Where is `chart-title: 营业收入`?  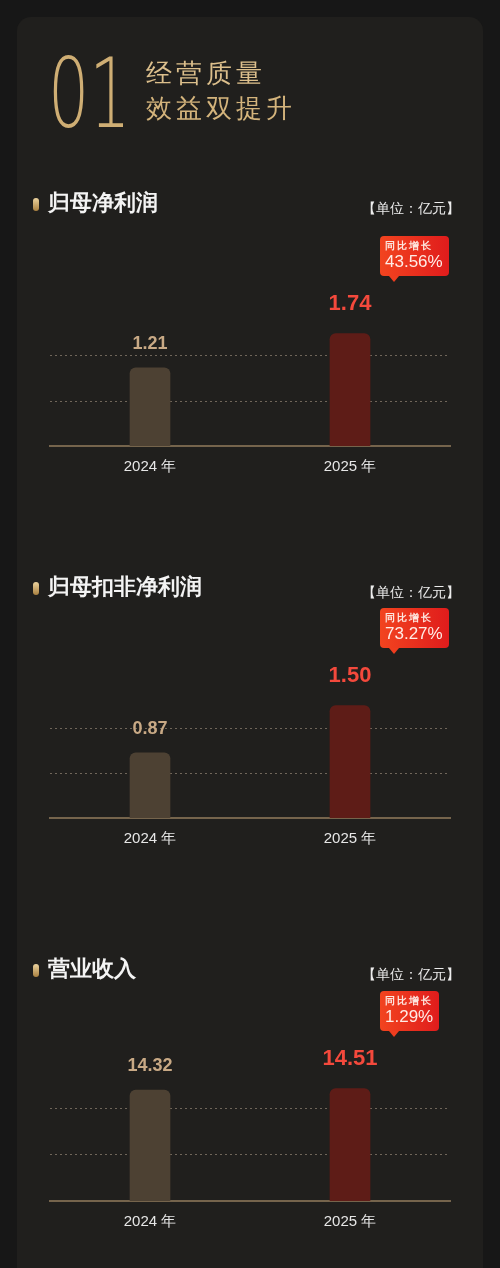
chart-title: 营业收入 is located at coordinates (92, 969).